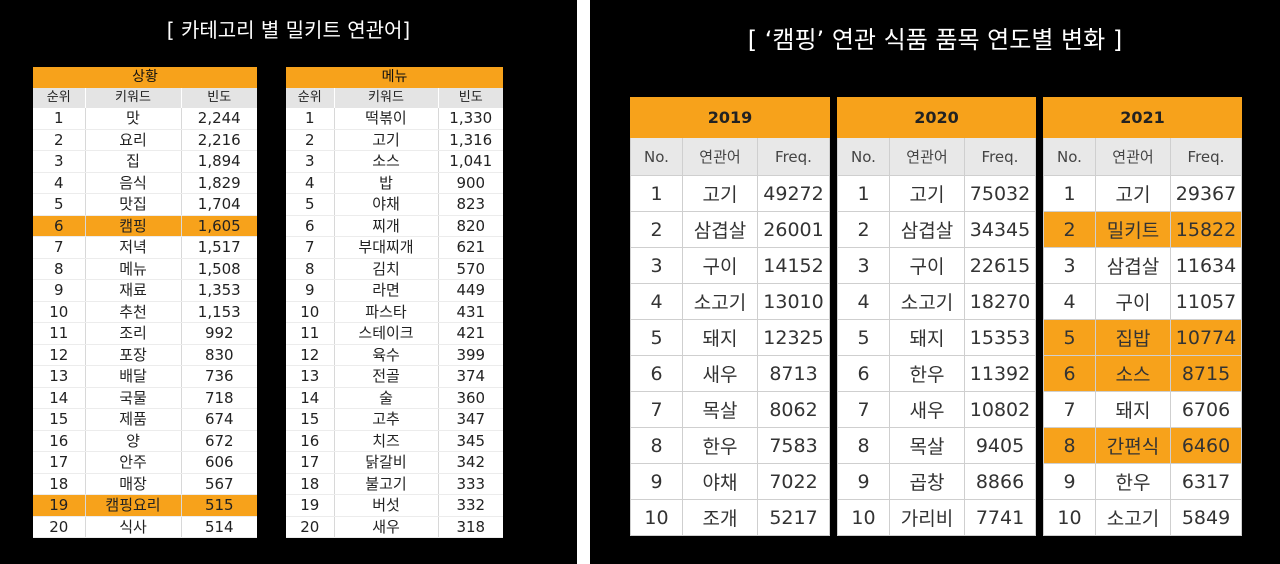 The image size is (1280, 564). What do you see at coordinates (132, 312) in the screenshot?
I see `keyword-cell: 추천` at bounding box center [132, 312].